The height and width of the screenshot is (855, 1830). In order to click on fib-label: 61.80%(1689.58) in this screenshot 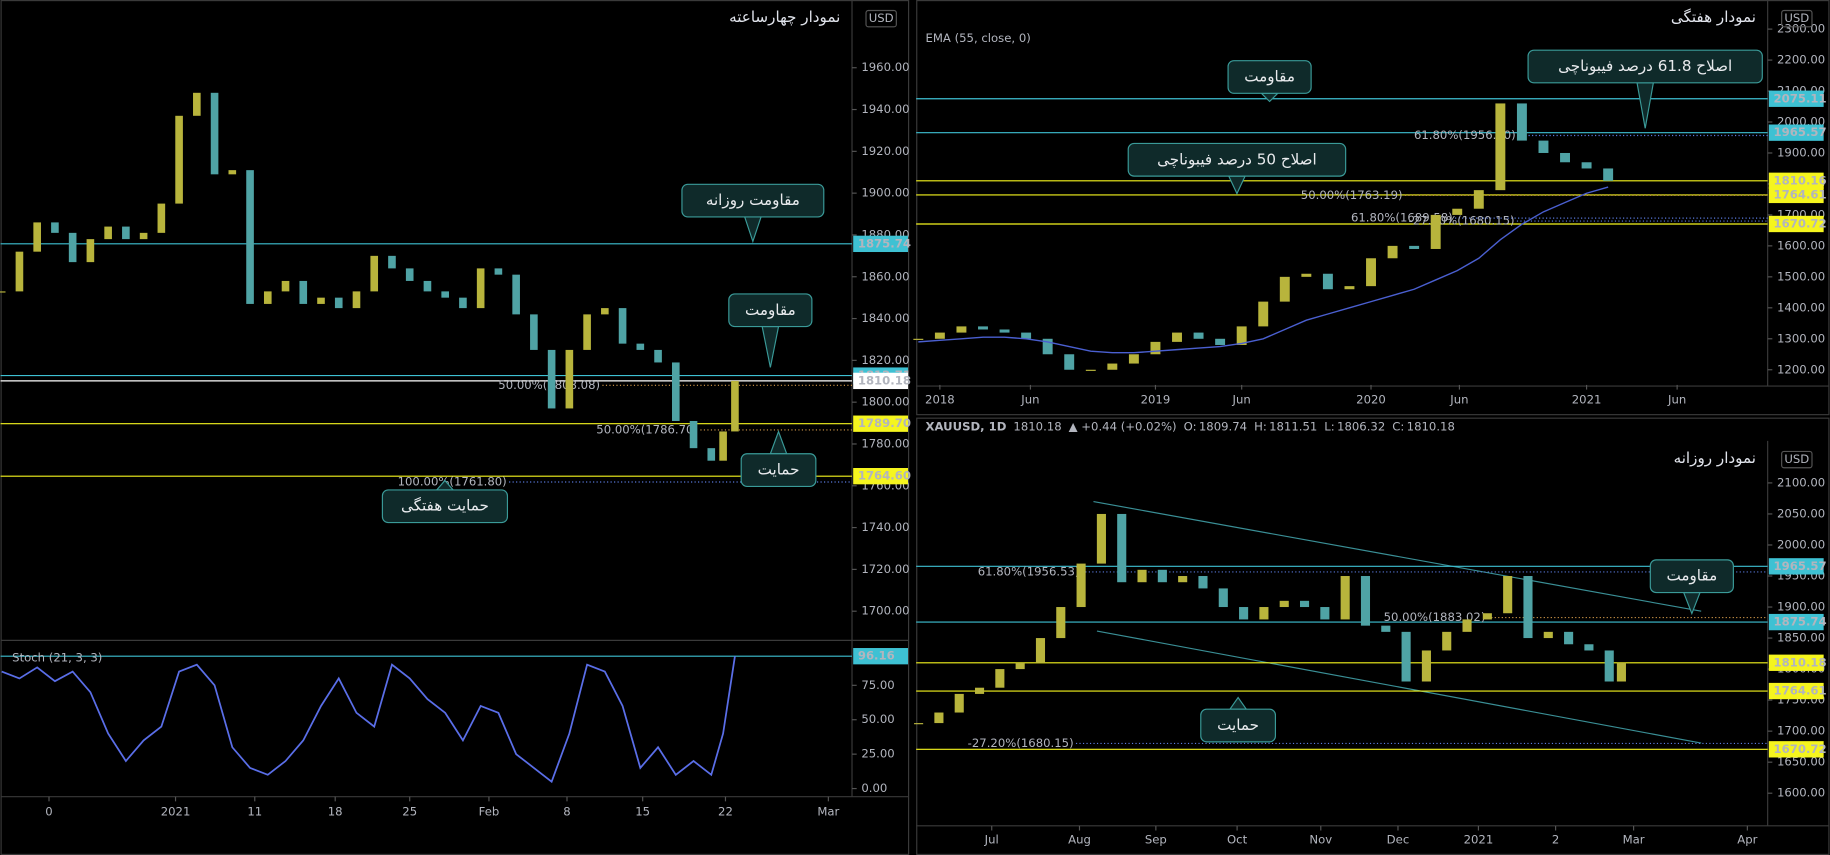, I will do `click(1402, 218)`.